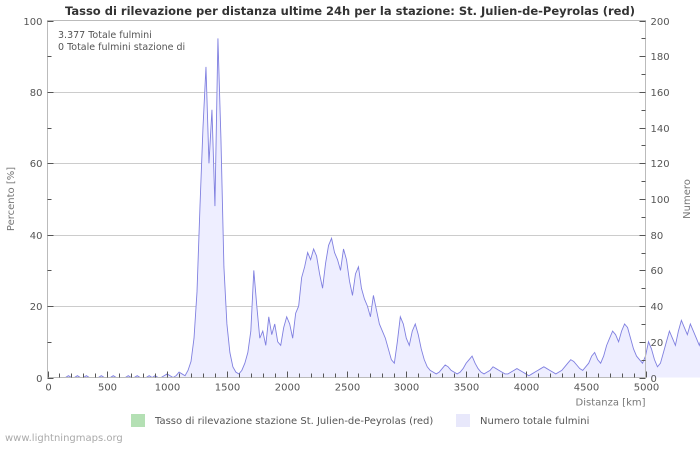 This screenshot has height=454, width=700. Describe the element at coordinates (466, 388) in the screenshot. I see `x-tick-label: 3500` at that location.